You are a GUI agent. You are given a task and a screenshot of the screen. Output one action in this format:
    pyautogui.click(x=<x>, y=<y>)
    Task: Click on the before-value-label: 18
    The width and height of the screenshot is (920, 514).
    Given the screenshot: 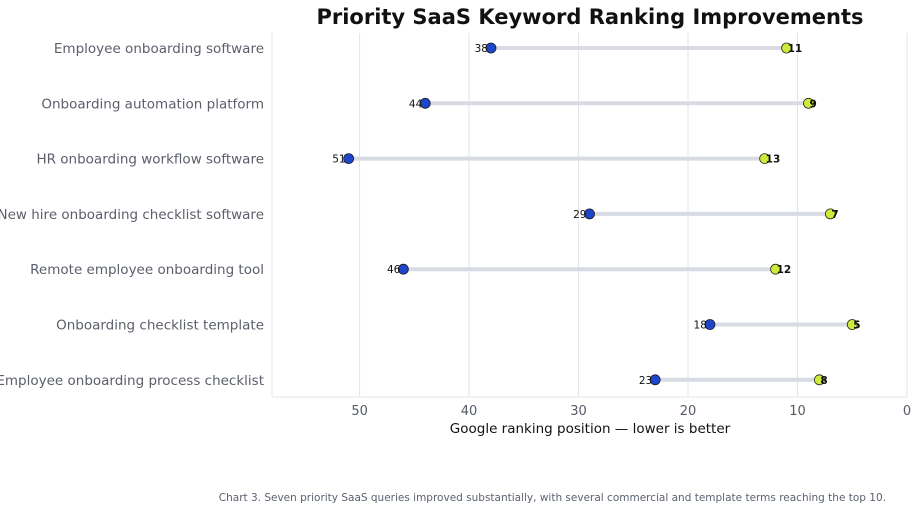 What is the action you would take?
    pyautogui.click(x=700, y=326)
    